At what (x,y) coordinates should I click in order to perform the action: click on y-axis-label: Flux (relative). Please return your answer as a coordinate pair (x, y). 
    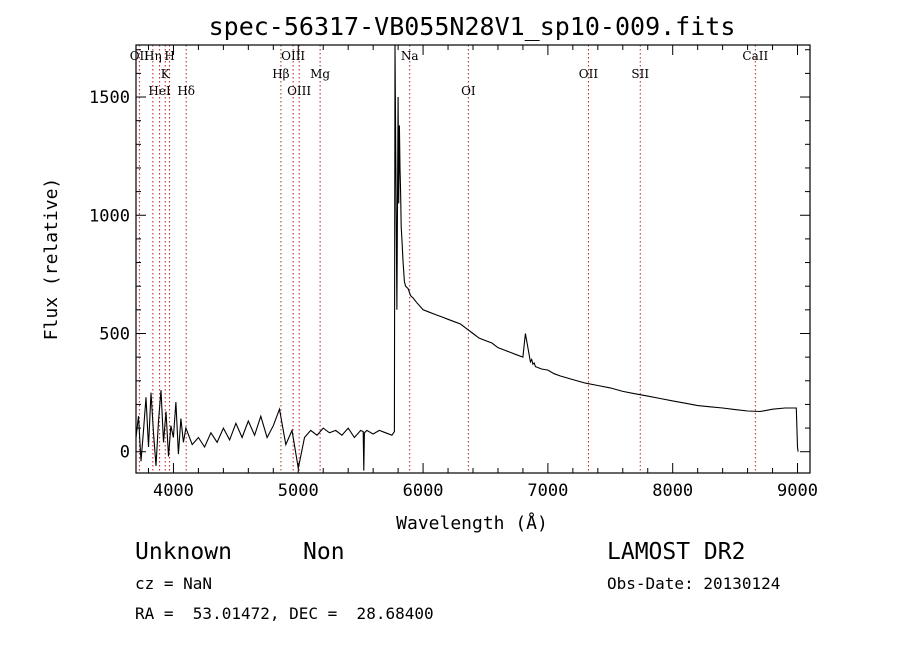
    Looking at the image, I should click on (51, 259).